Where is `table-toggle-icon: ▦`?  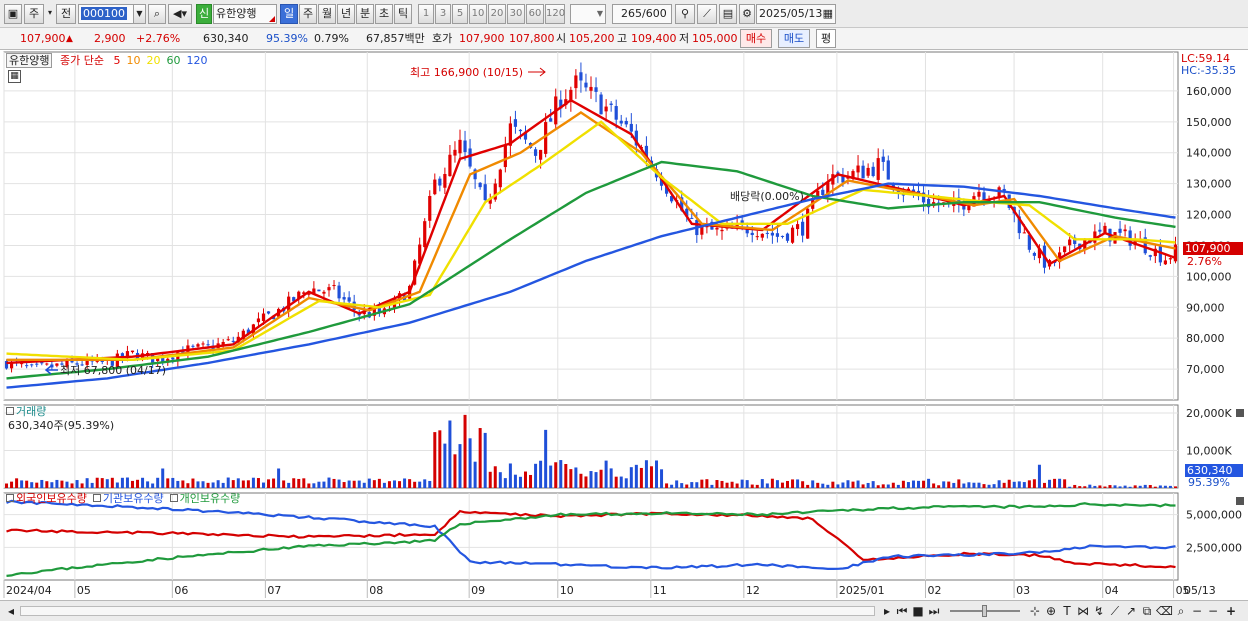
table-toggle-icon: ▦ is located at coordinates (14, 76).